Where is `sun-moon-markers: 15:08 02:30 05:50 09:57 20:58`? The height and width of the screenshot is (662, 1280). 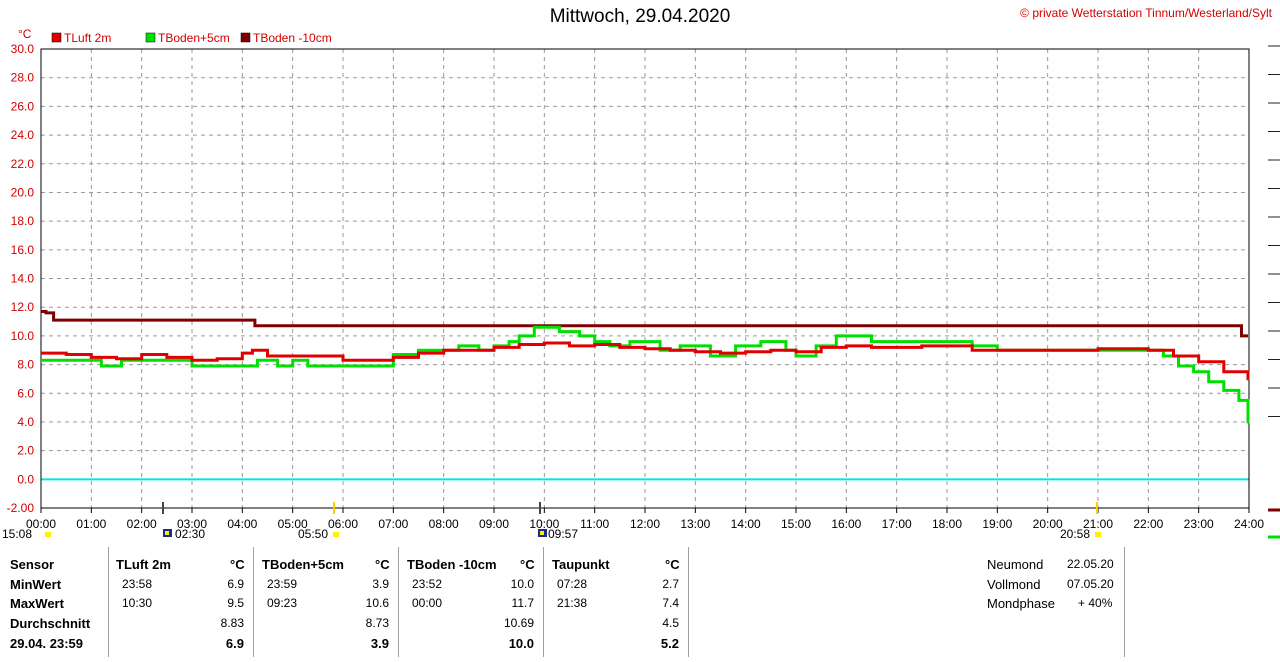
sun-moon-markers: 15:08 02:30 05:50 09:57 20:58 is located at coordinates (551, 521).